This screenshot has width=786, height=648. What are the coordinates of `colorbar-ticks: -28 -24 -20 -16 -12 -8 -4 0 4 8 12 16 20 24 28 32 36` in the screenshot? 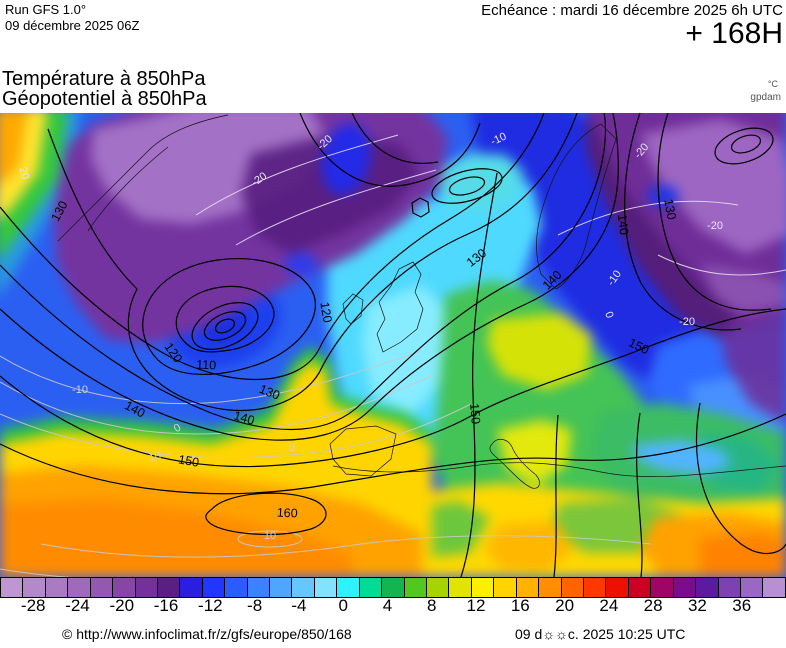 It's located at (393, 607).